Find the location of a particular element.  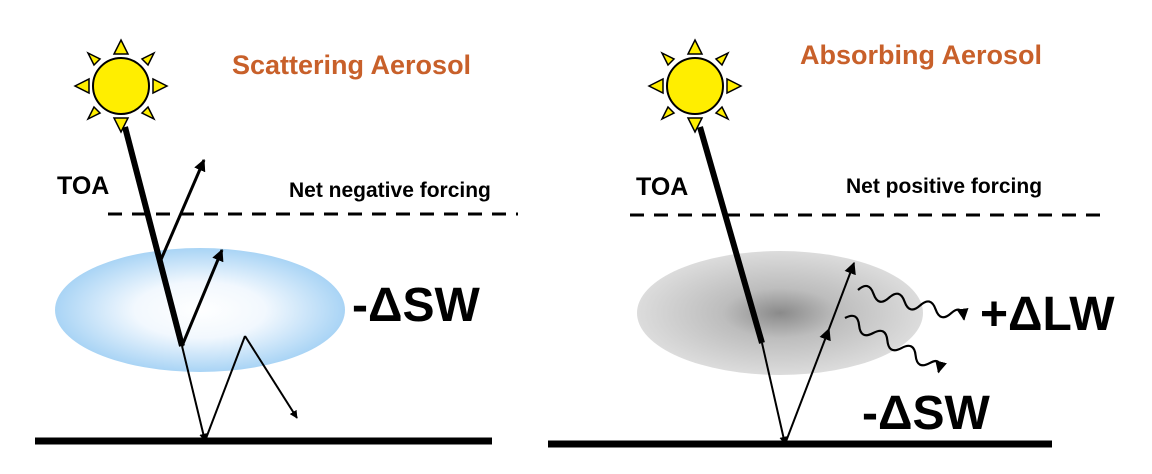

net-negative-forcing-label: Net negative forcing is located at coordinates (390, 190).